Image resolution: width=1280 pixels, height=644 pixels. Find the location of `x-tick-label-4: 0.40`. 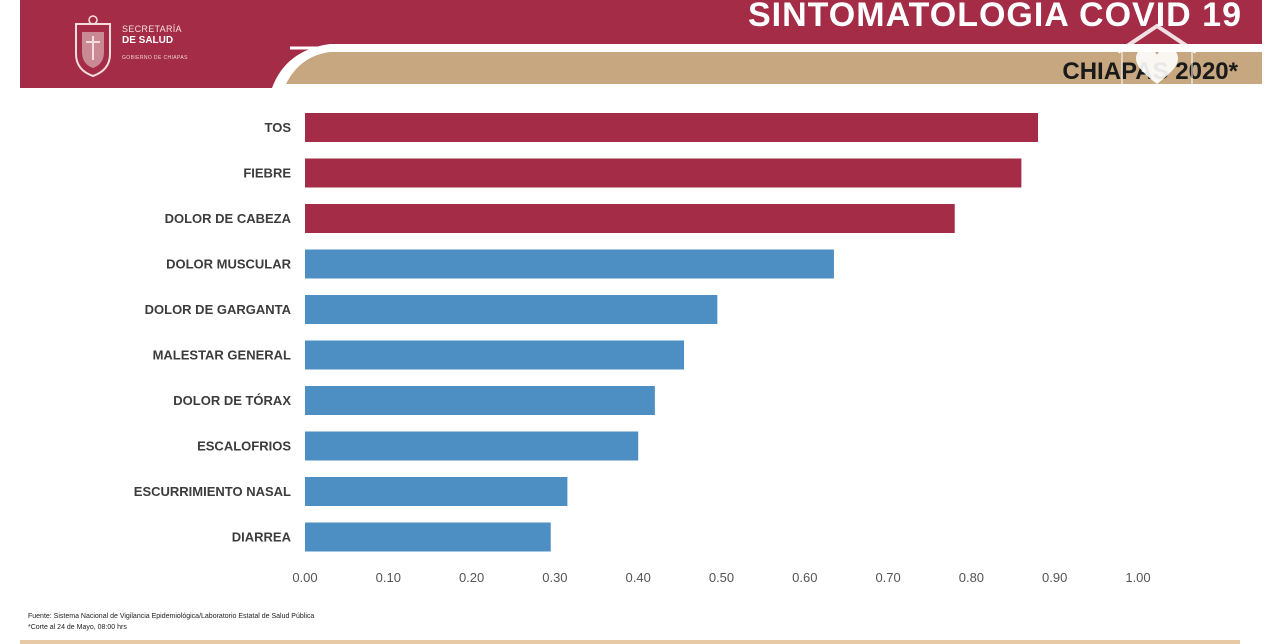

x-tick-label-4: 0.40 is located at coordinates (638, 577).